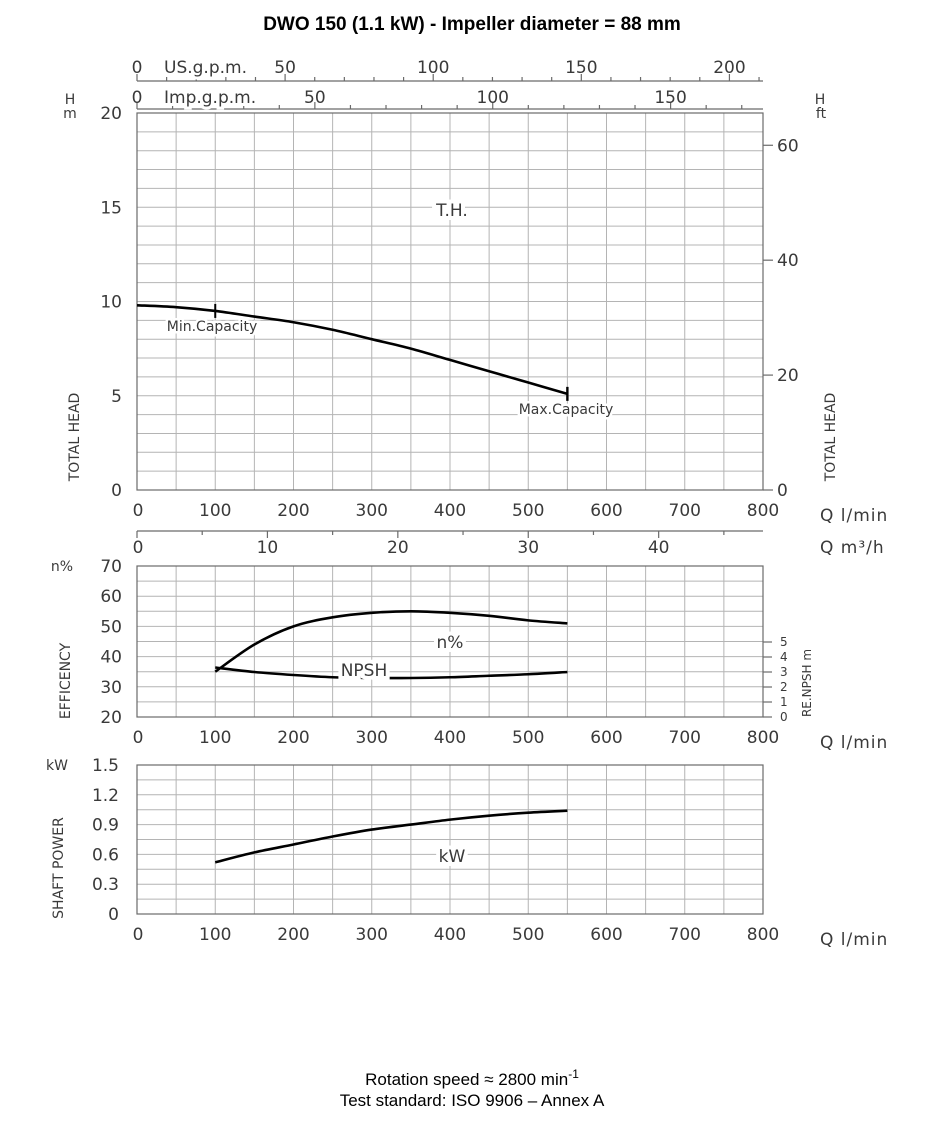 The image size is (925, 1133). Describe the element at coordinates (788, 261) in the screenshot. I see `y-right-tick-label: 40` at that location.